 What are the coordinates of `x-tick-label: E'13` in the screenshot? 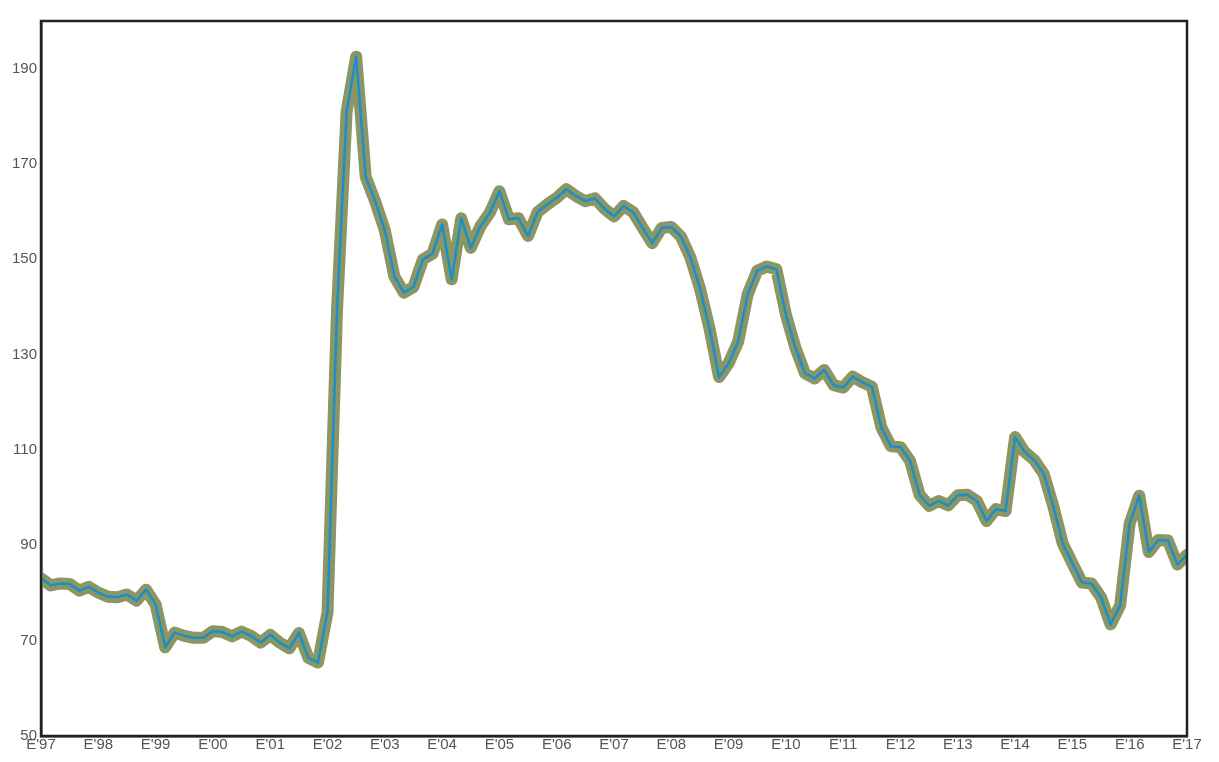 It's located at (958, 744).